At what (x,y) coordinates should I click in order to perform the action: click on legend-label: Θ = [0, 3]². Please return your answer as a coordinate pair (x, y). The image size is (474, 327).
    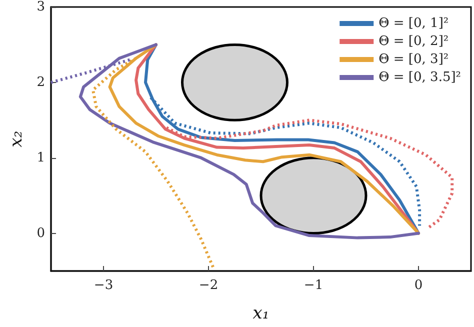
    Looking at the image, I should click on (413, 59).